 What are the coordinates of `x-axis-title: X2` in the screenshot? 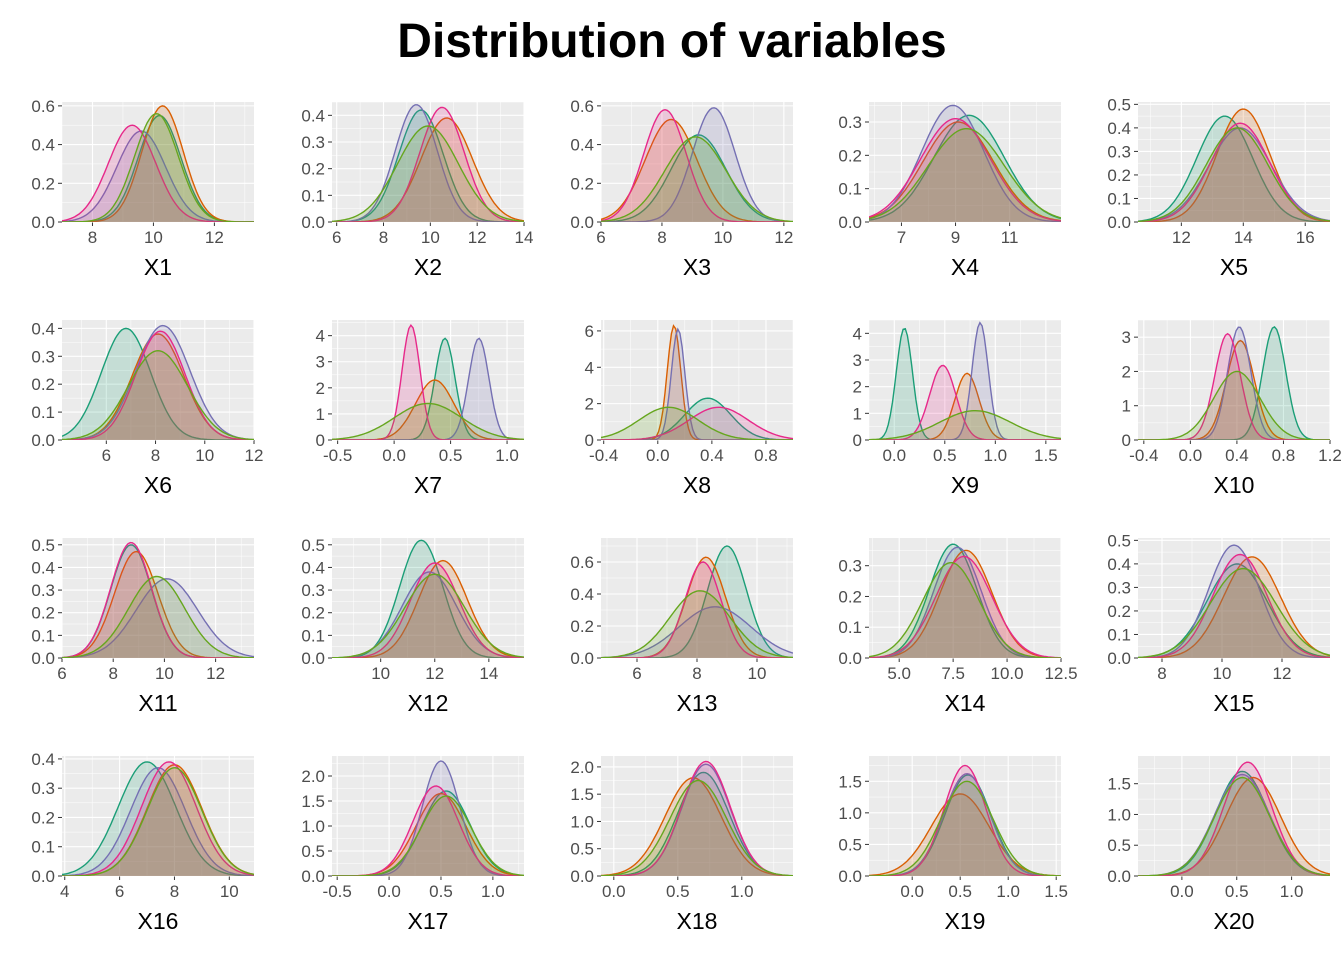 It's located at (428, 267).